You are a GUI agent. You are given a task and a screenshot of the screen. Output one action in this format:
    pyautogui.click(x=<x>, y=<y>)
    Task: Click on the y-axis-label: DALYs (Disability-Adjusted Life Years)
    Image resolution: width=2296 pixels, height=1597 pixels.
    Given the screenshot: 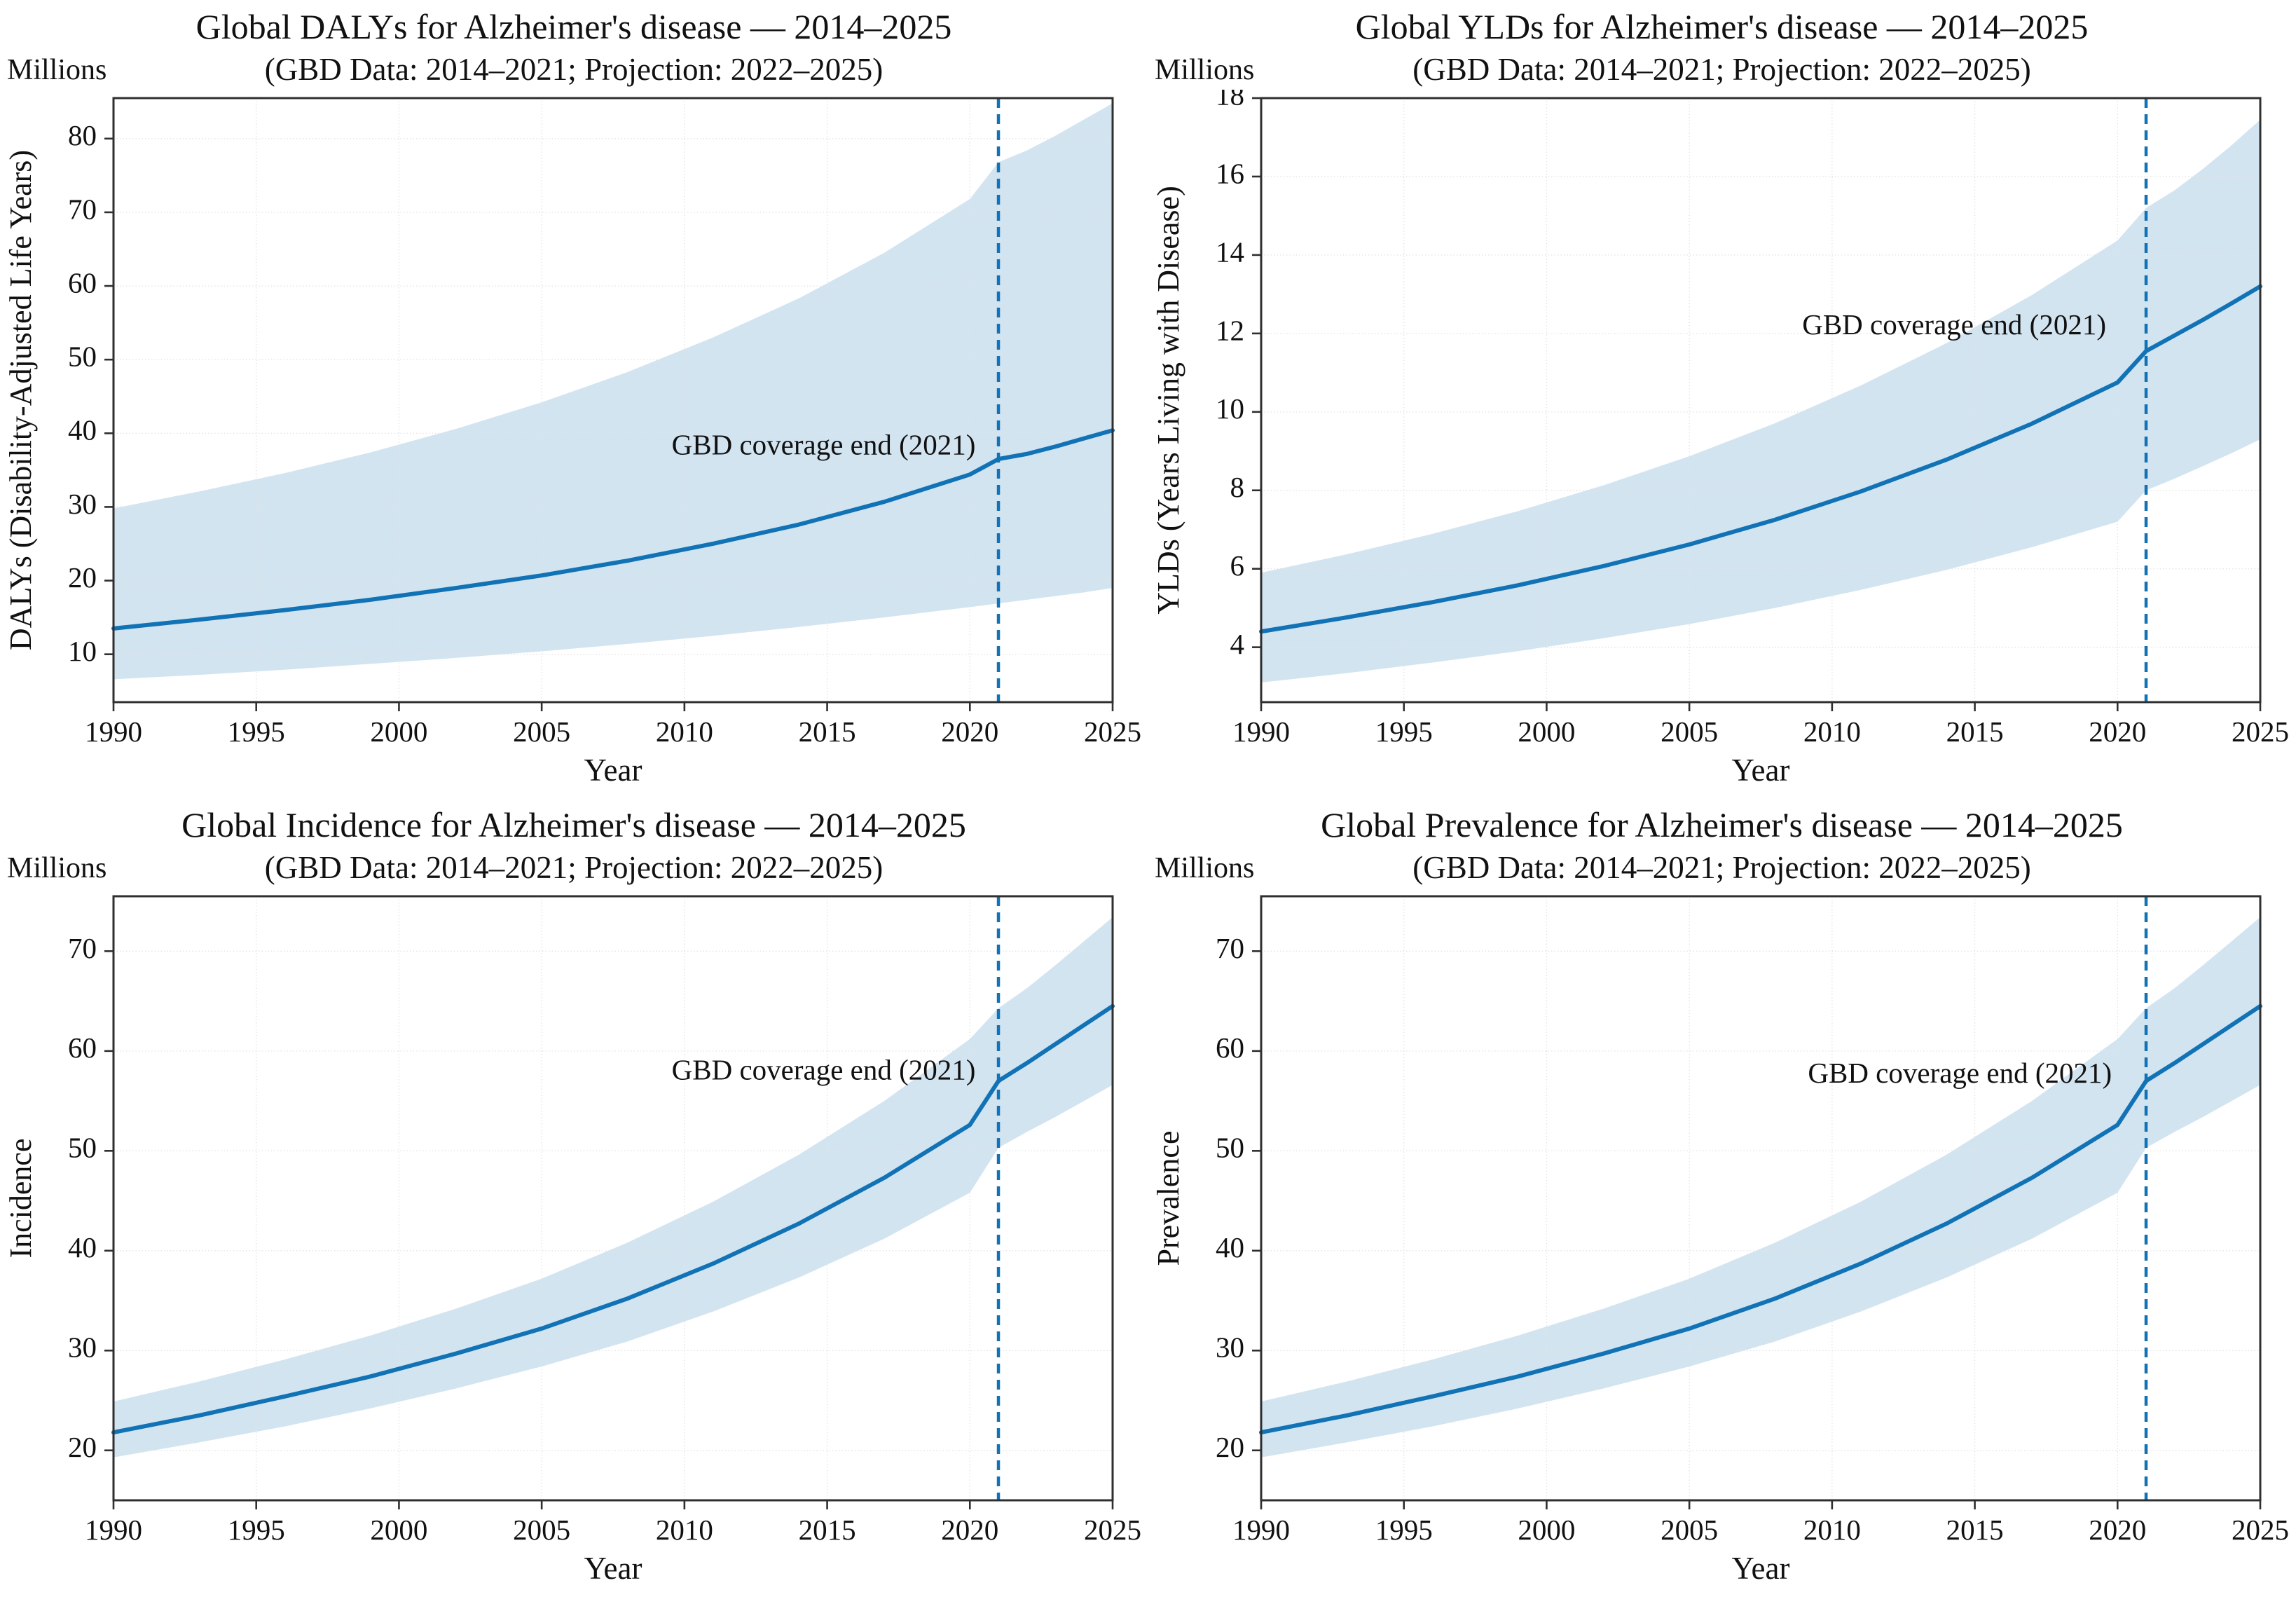 What is the action you would take?
    pyautogui.click(x=21, y=400)
    